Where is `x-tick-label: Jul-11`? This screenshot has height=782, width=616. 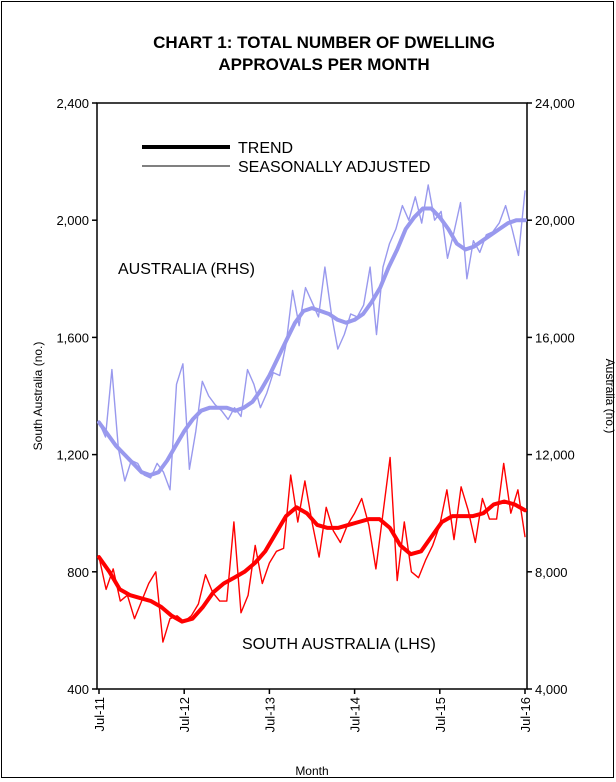 x-tick-label: Jul-11 is located at coordinates (99, 714).